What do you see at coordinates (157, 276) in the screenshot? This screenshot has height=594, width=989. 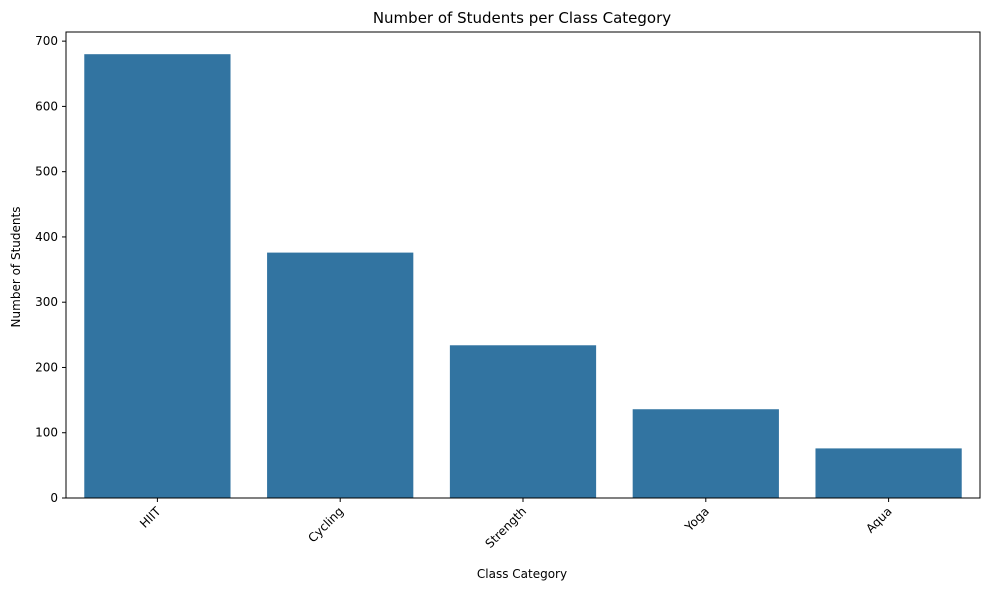 I see `bar-hiit` at bounding box center [157, 276].